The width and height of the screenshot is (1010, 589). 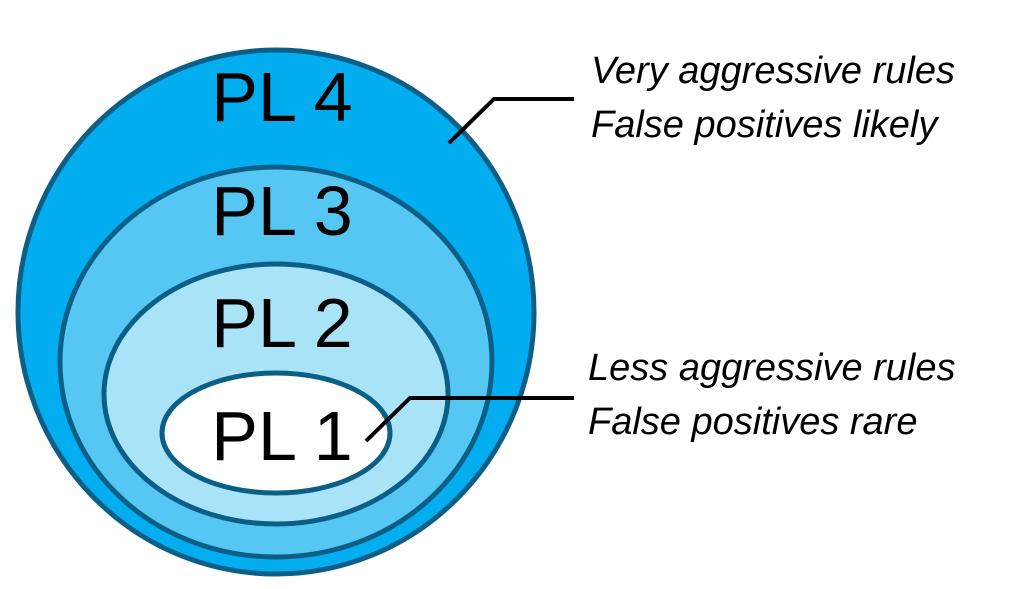 What do you see at coordinates (765, 125) in the screenshot?
I see `annotation-top-line-2: False positives likely` at bounding box center [765, 125].